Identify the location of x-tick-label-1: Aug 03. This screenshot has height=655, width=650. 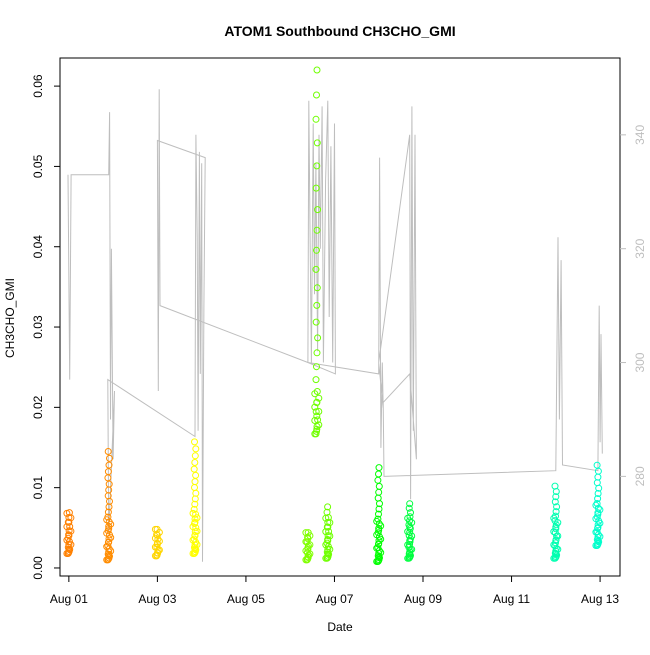
(157, 599).